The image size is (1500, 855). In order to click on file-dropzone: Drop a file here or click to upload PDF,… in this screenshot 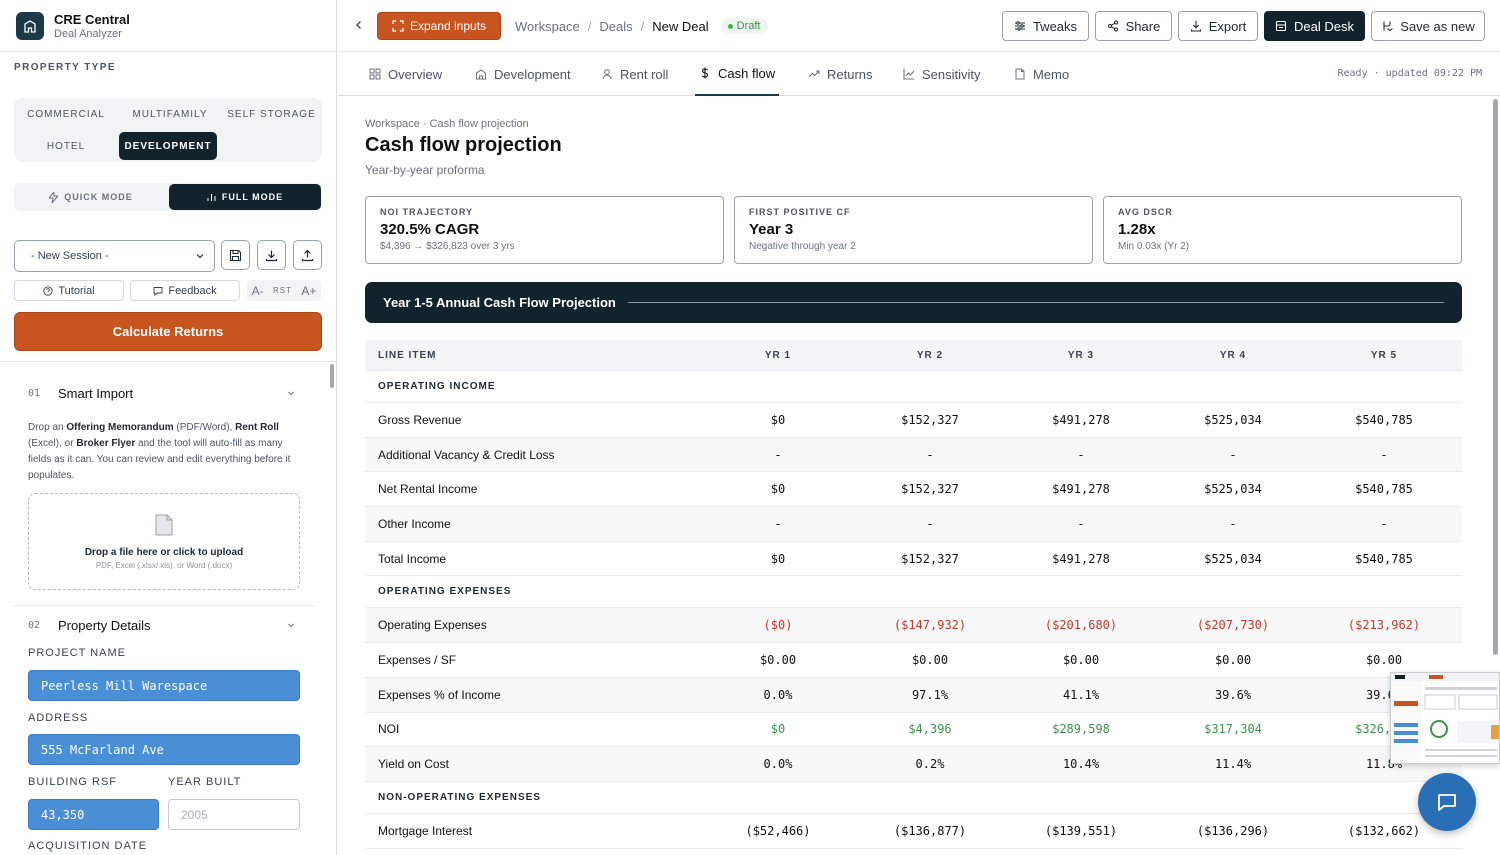, I will do `click(164, 541)`.